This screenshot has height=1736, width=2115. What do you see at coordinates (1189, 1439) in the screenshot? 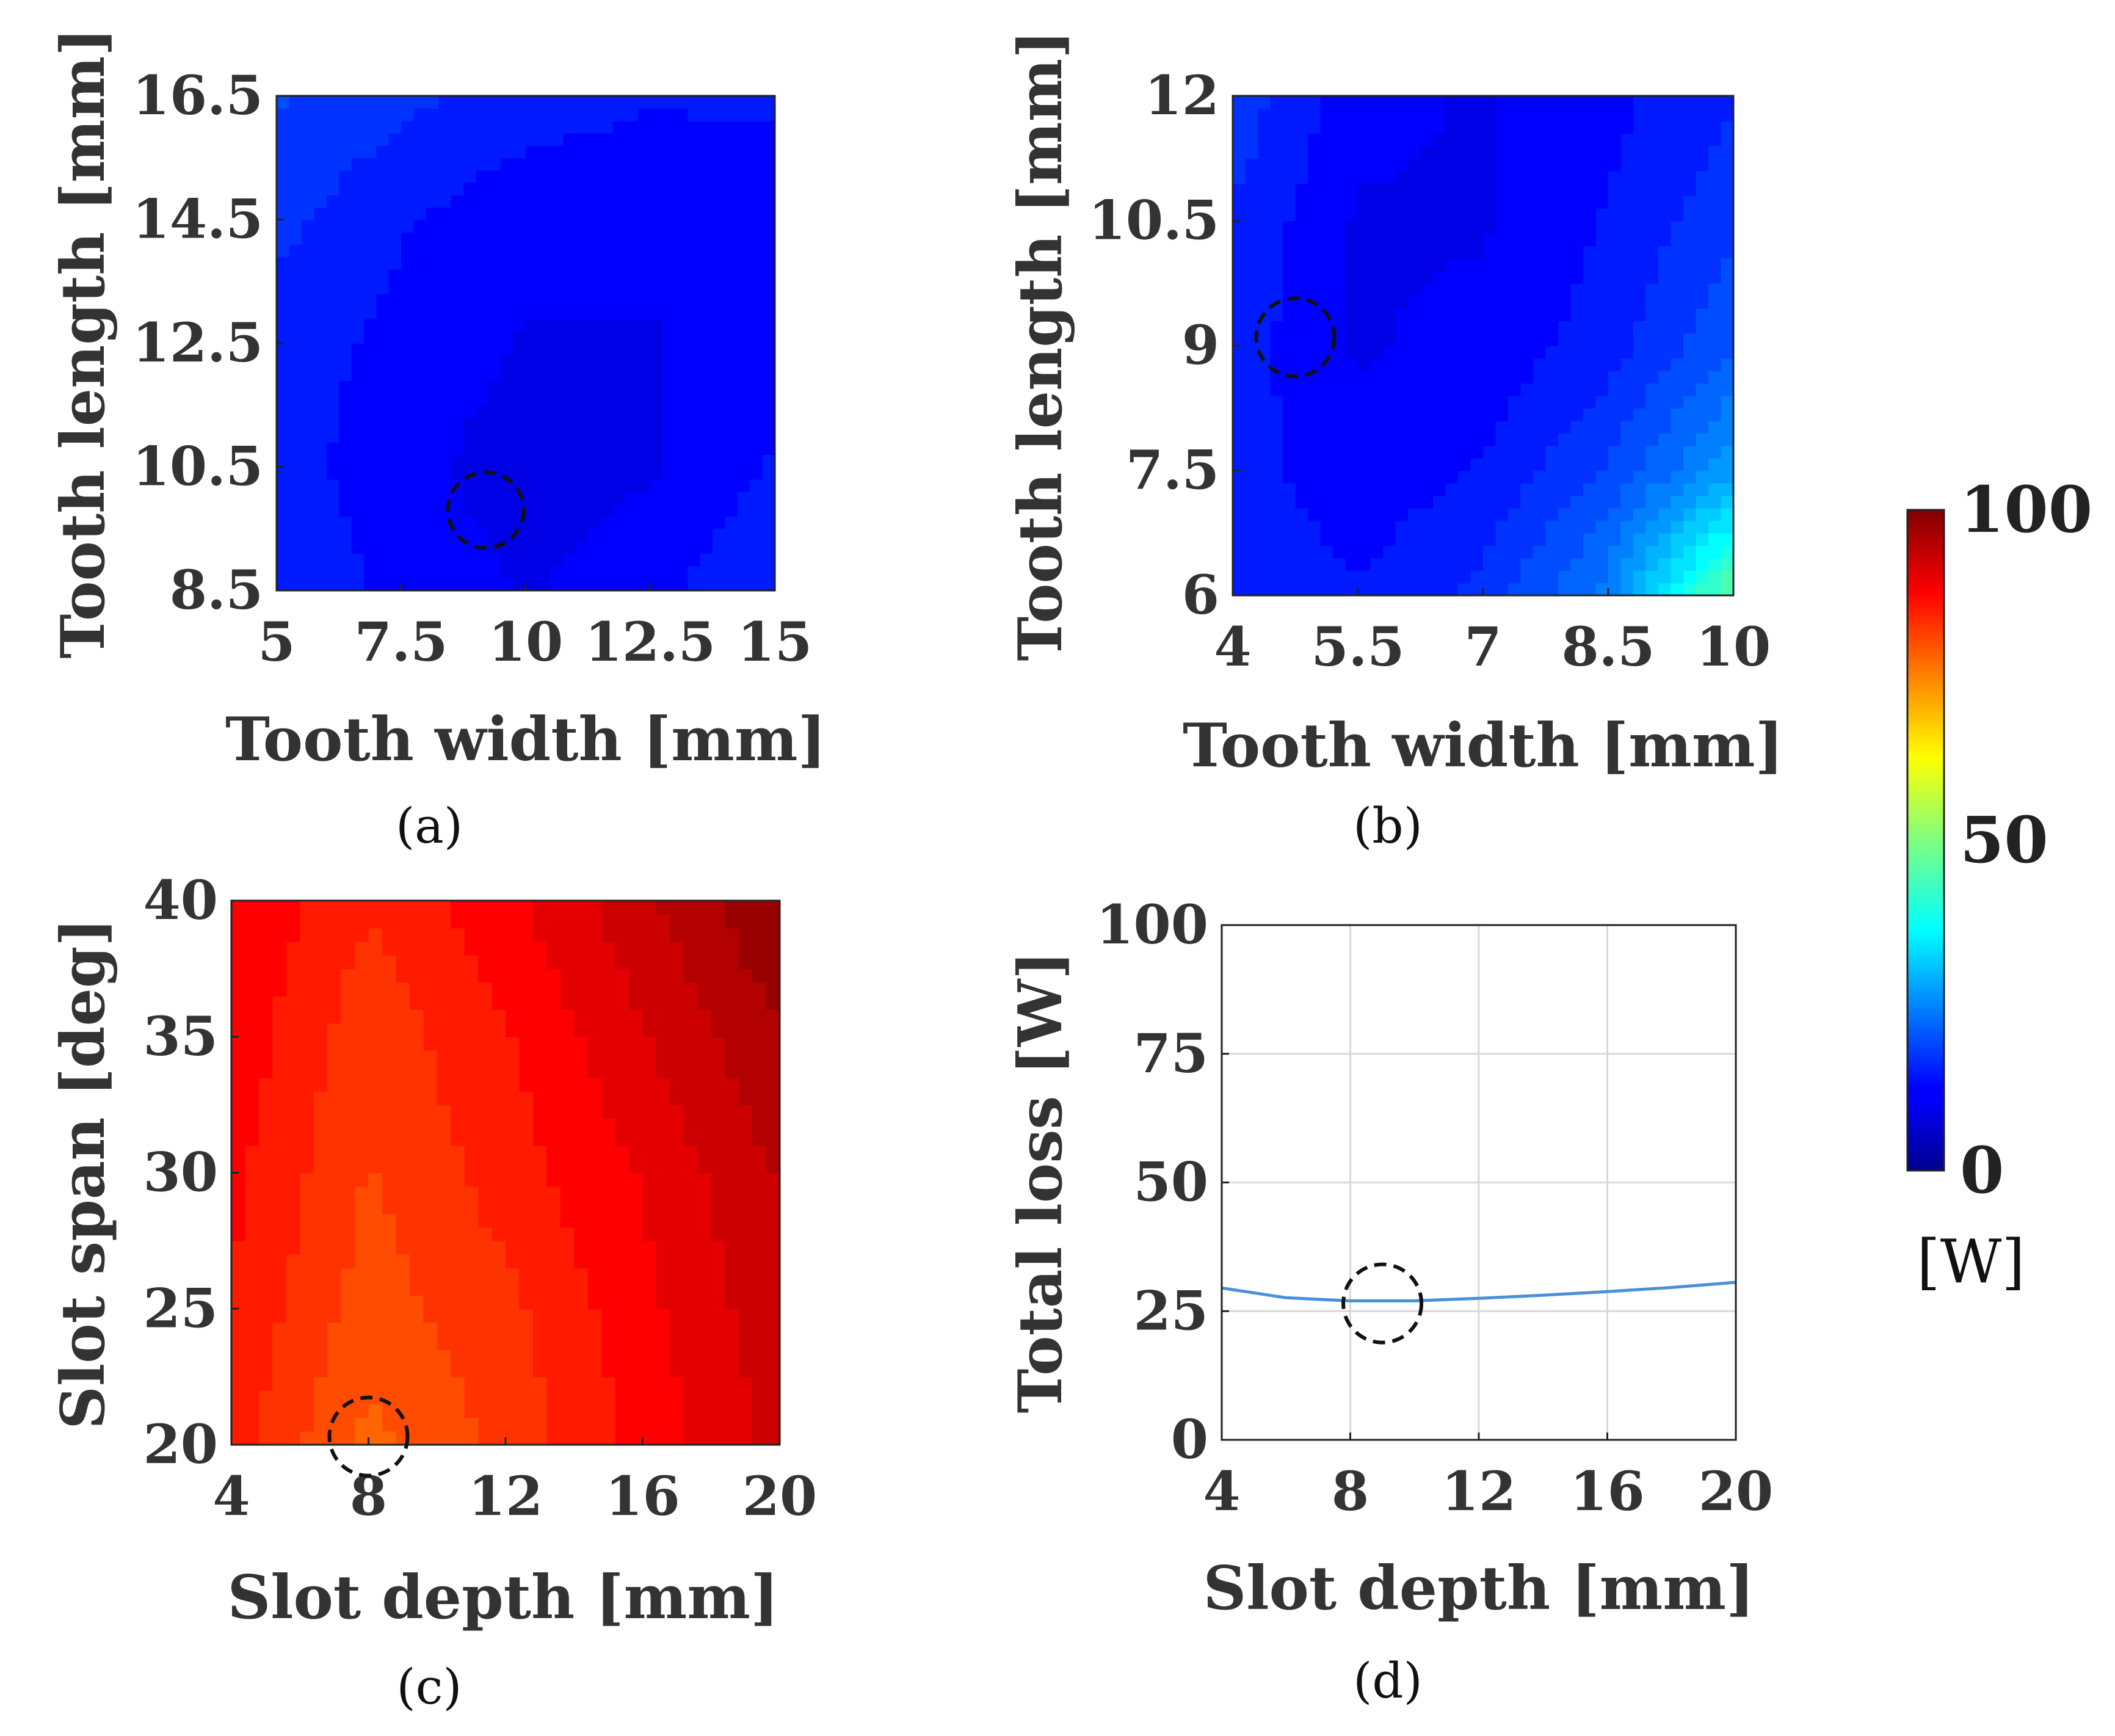
I see `y-tick-label: 0` at bounding box center [1189, 1439].